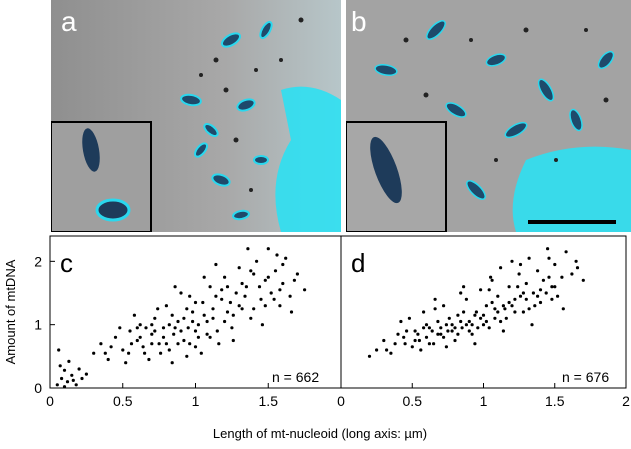 The height and width of the screenshot is (449, 631). I want to click on y-tick-label: 2, so click(38, 261).